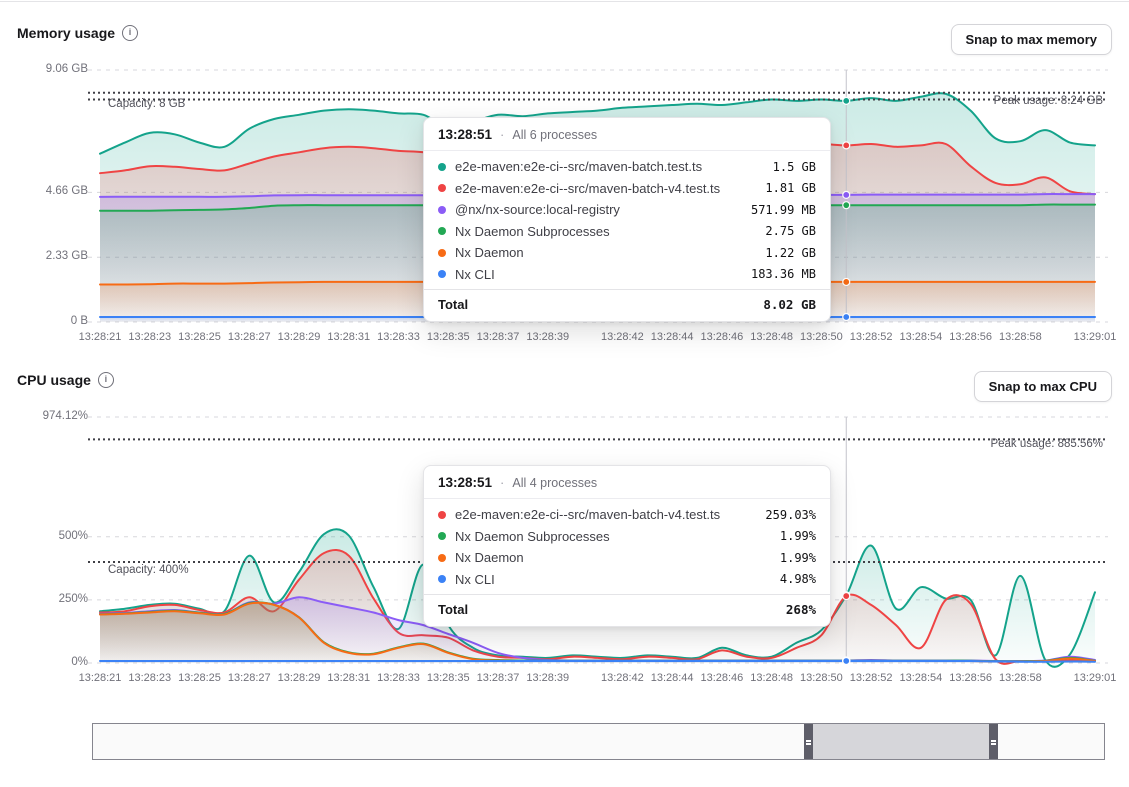 This screenshot has width=1129, height=787. I want to click on y-axis-tick-label: 500%, so click(73, 535).